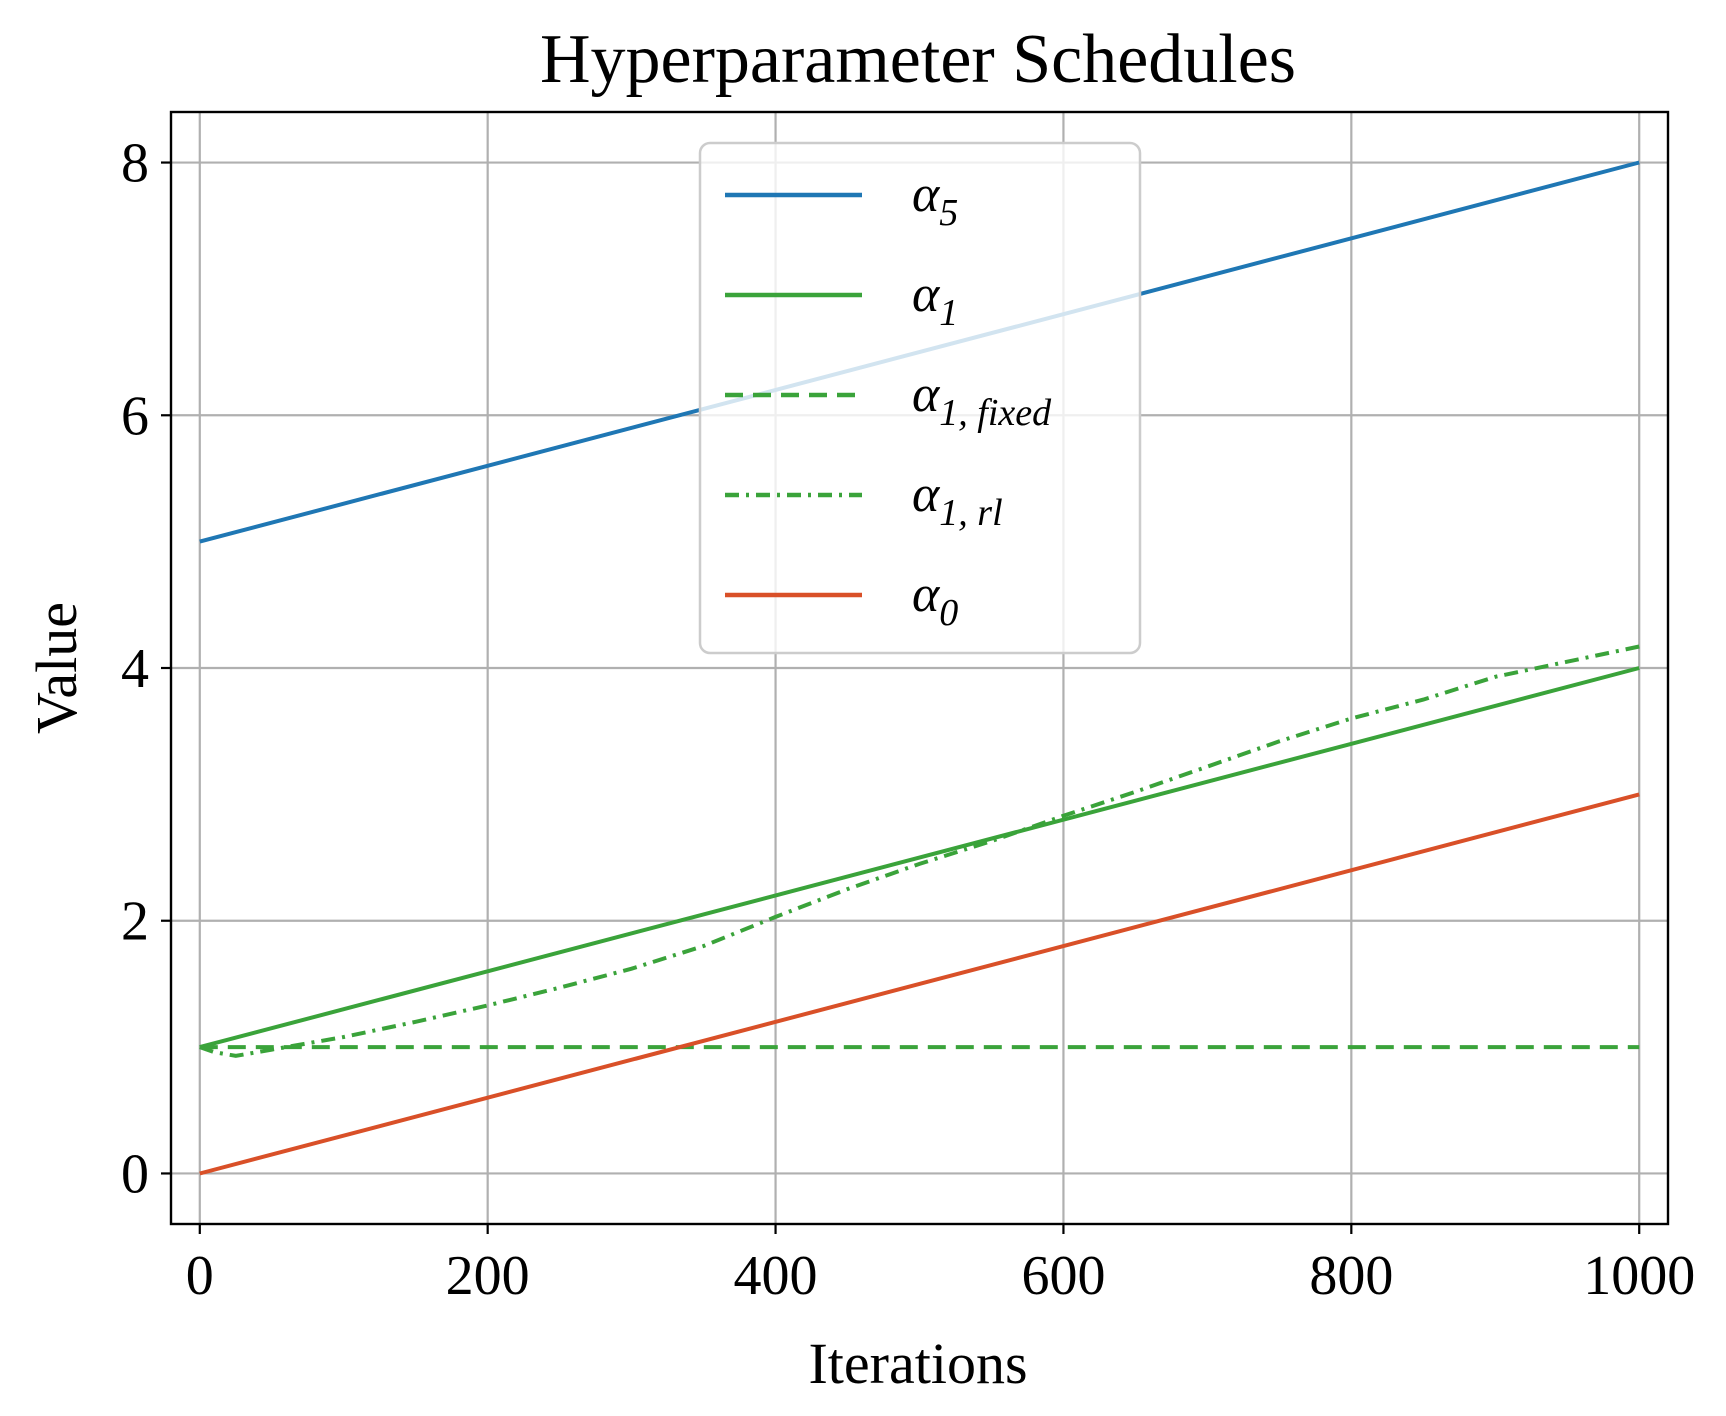 This screenshot has height=1416, width=1726. What do you see at coordinates (56, 668) in the screenshot?
I see `y-axis-title: Value` at bounding box center [56, 668].